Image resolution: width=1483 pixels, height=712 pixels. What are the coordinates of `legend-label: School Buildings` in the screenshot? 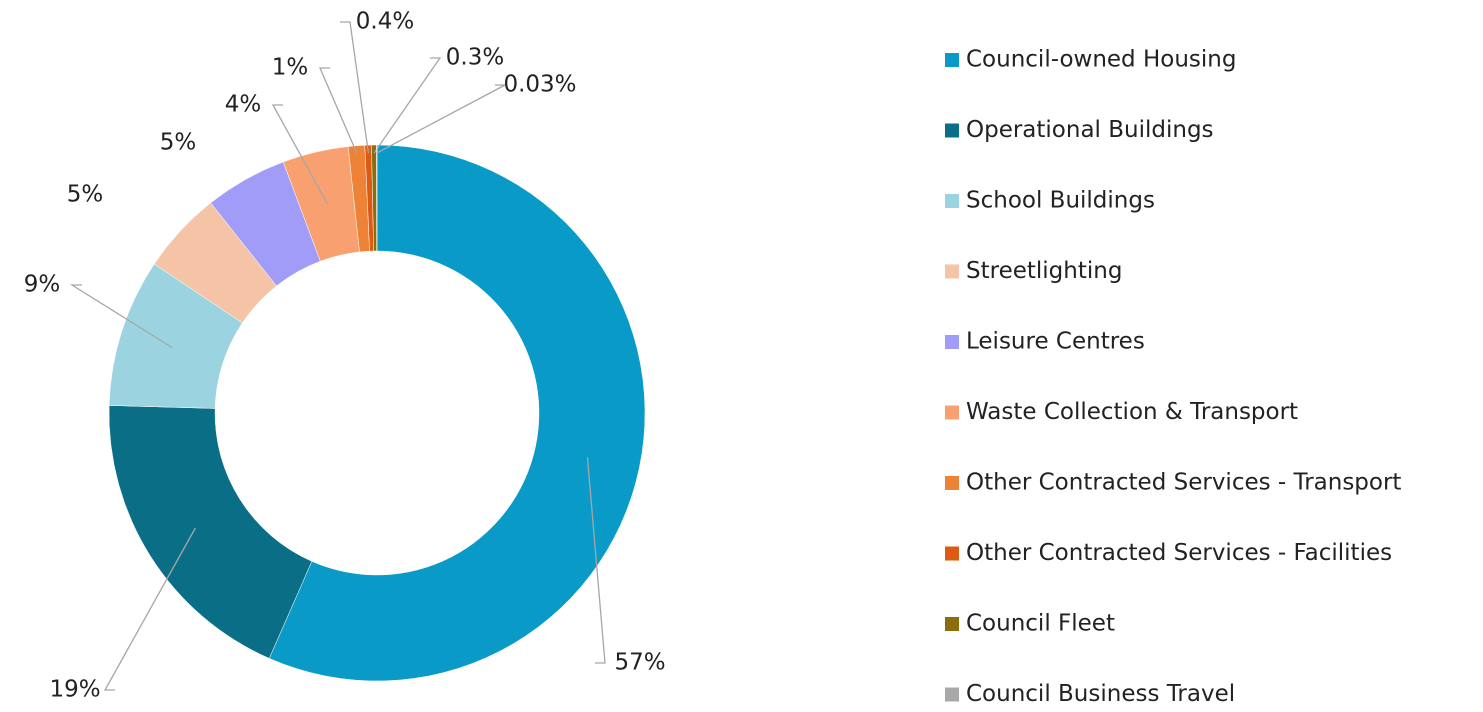 It's located at (1060, 201).